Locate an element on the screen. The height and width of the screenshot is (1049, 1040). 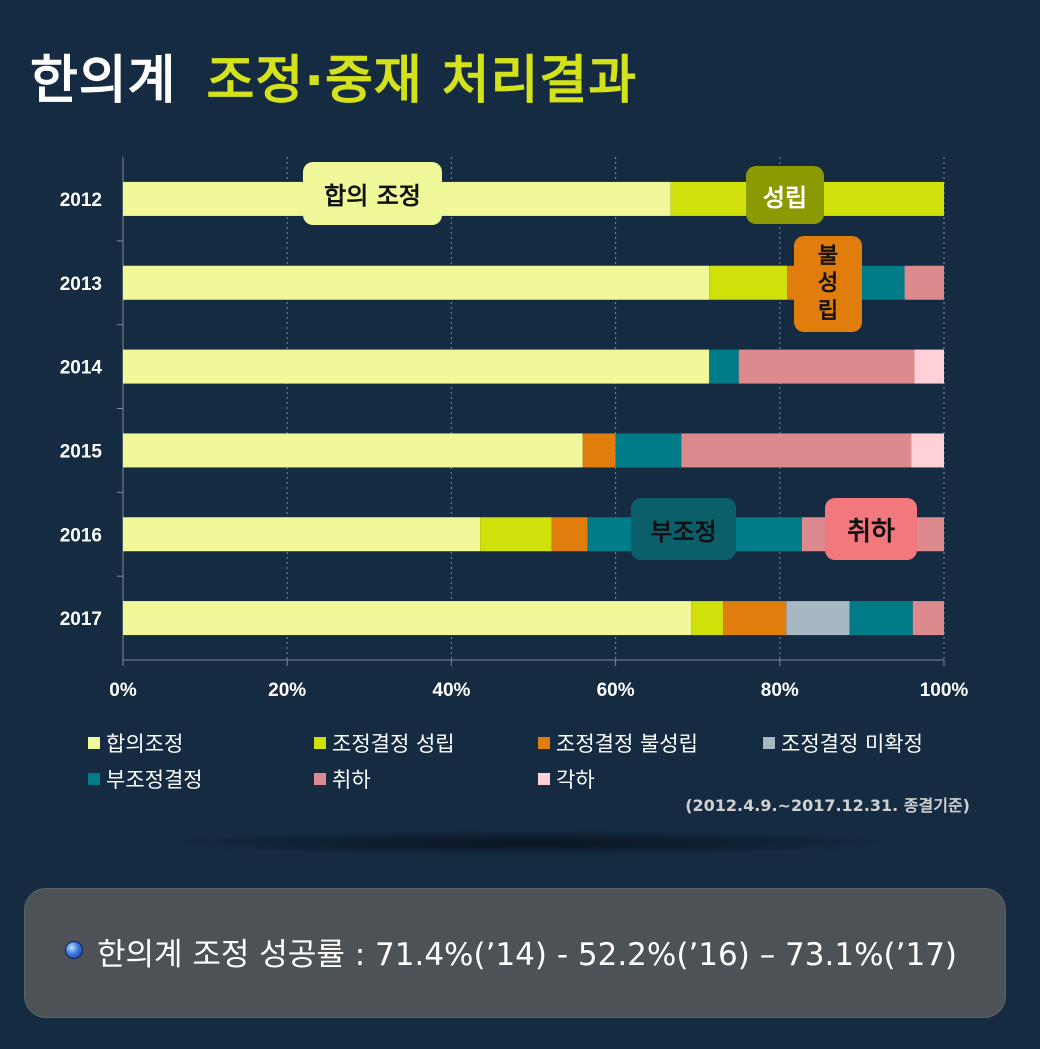
legend-label: 조정결정 성립 is located at coordinates (393, 744).